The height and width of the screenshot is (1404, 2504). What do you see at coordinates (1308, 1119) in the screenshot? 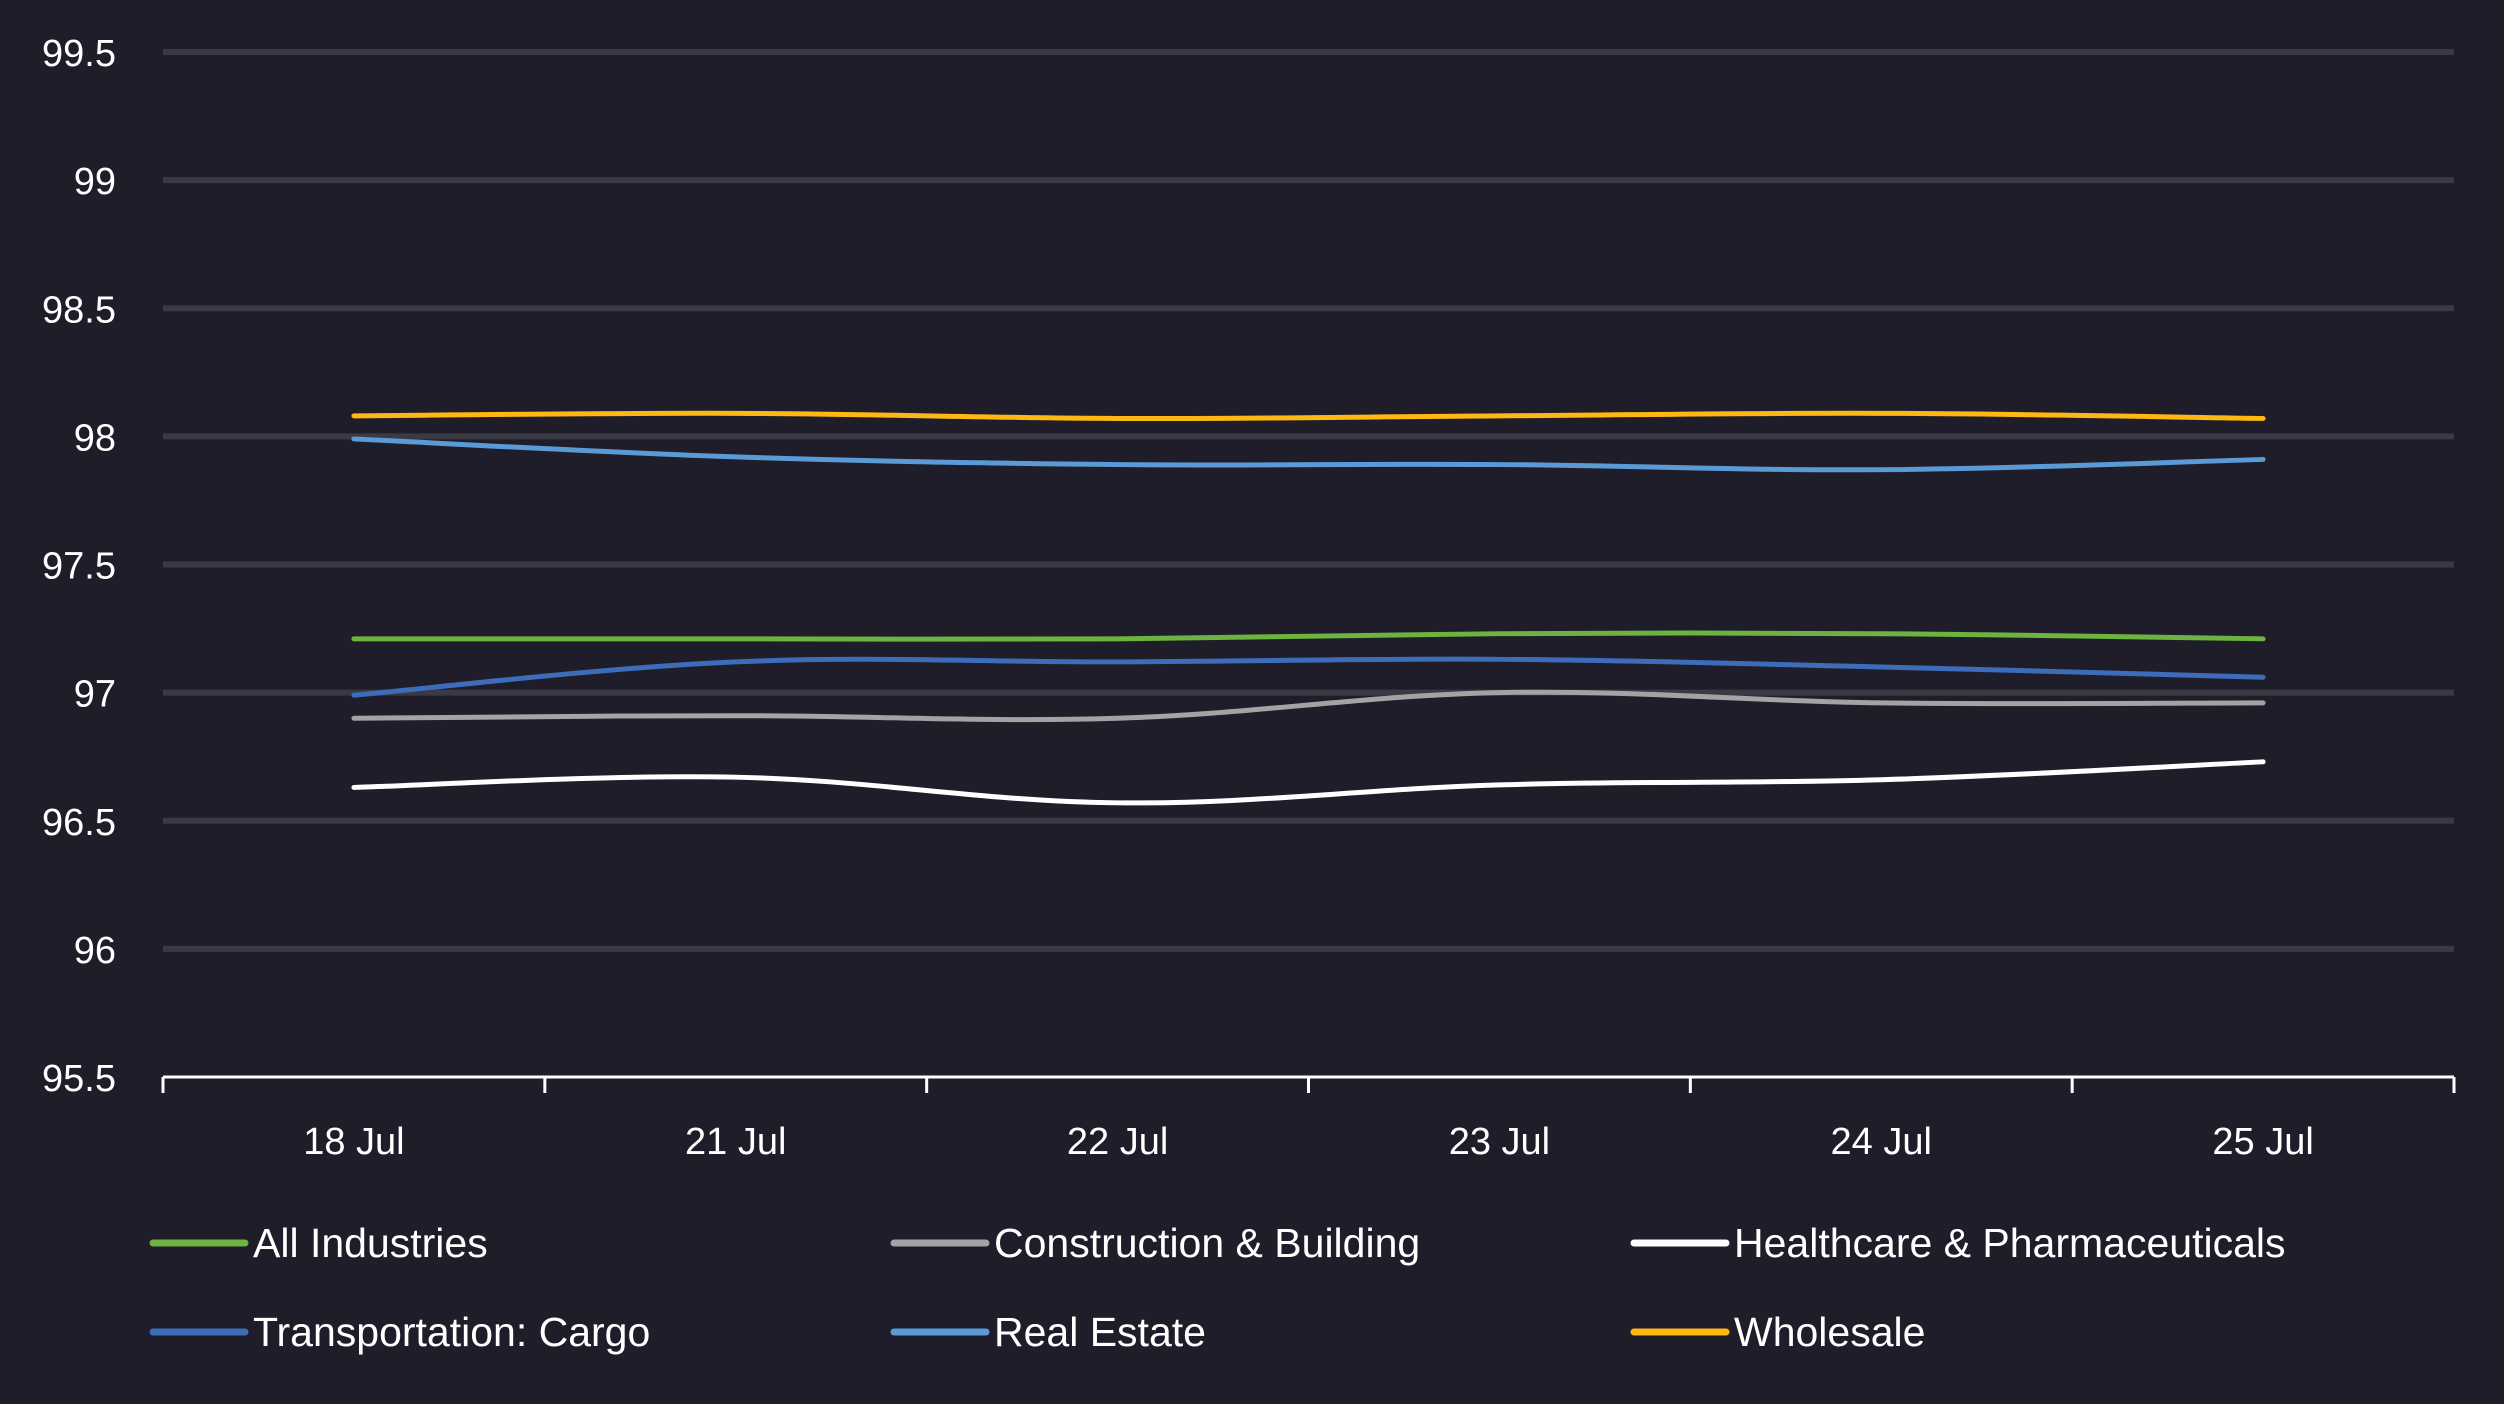
I see `x-axis: 18 Jul 21 Jul 22 Jul 23 Jul 24 Jul 25 Jul` at bounding box center [1308, 1119].